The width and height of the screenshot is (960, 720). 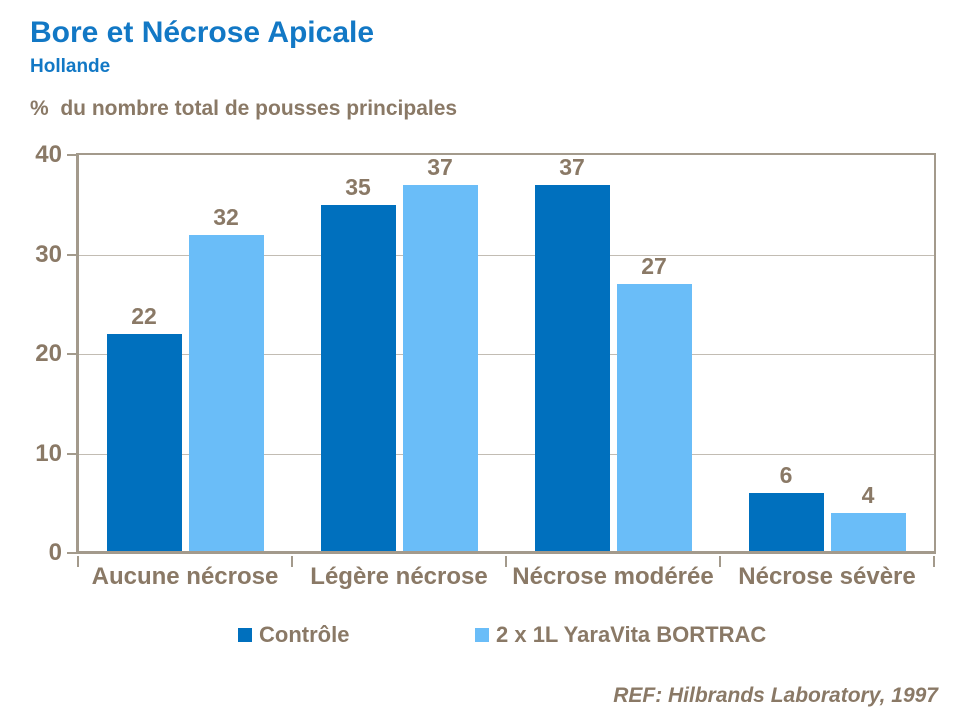 I want to click on x-axis-category-label: Aucune nécrose, so click(x=185, y=576).